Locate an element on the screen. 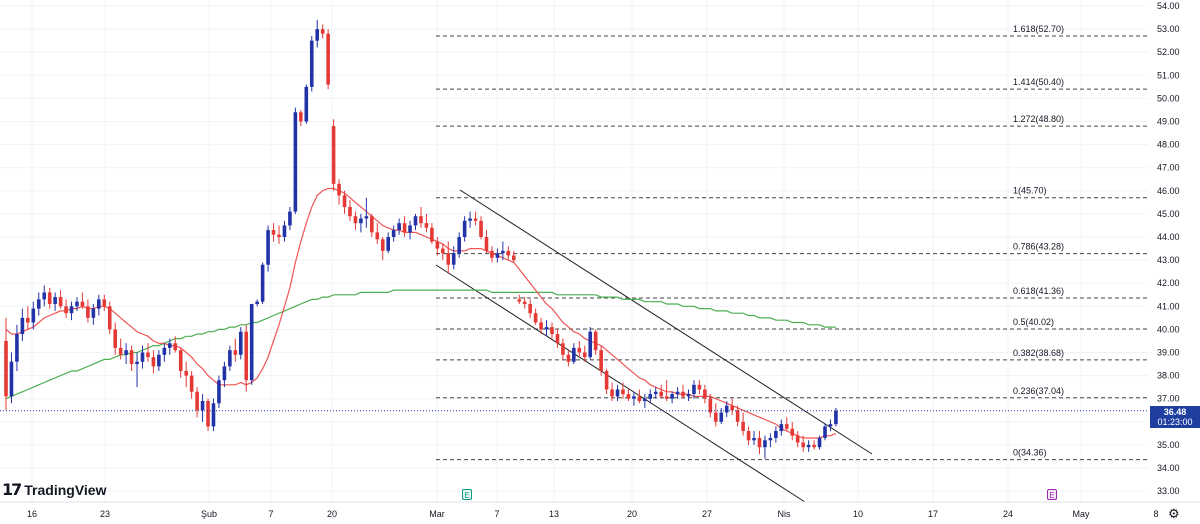 Image resolution: width=1200 pixels, height=524 pixels. fib-level-label: 0.236(37.04) is located at coordinates (1038, 391).